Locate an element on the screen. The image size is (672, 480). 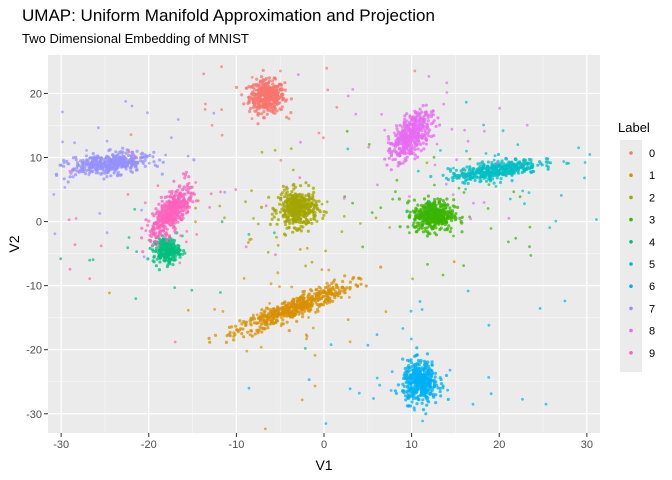
y-tick-label: 20 is located at coordinates (36, 94).